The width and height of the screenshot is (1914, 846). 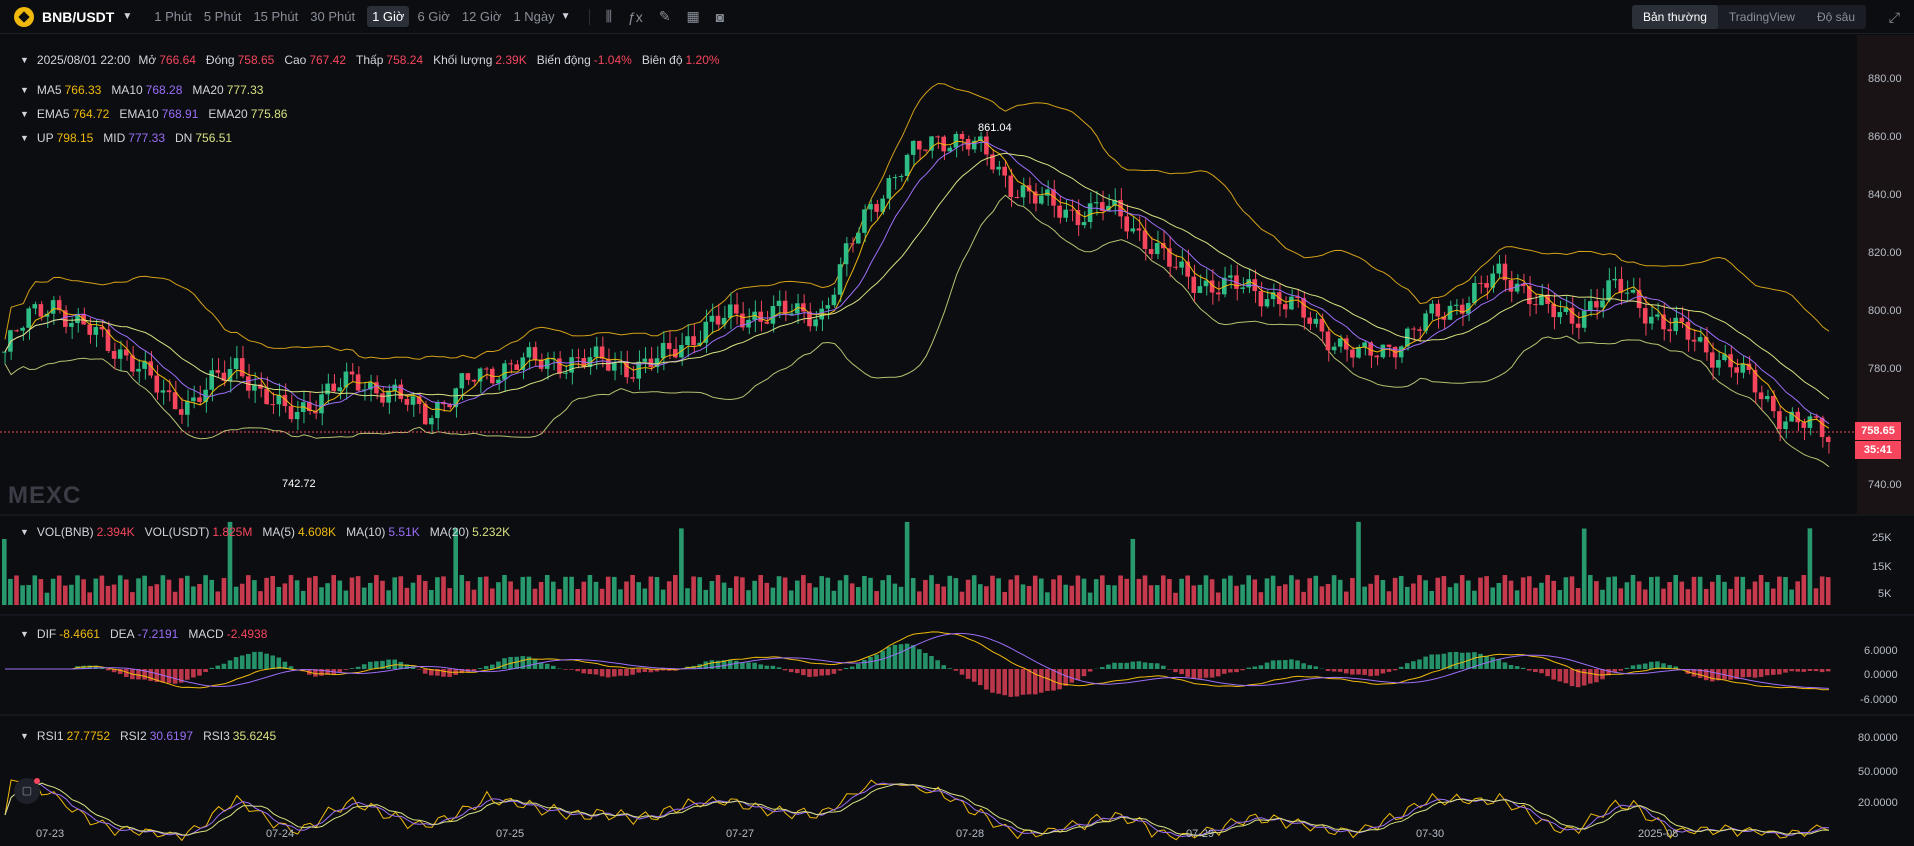 I want to click on interval-1m: 1 Phút, so click(x=173, y=16).